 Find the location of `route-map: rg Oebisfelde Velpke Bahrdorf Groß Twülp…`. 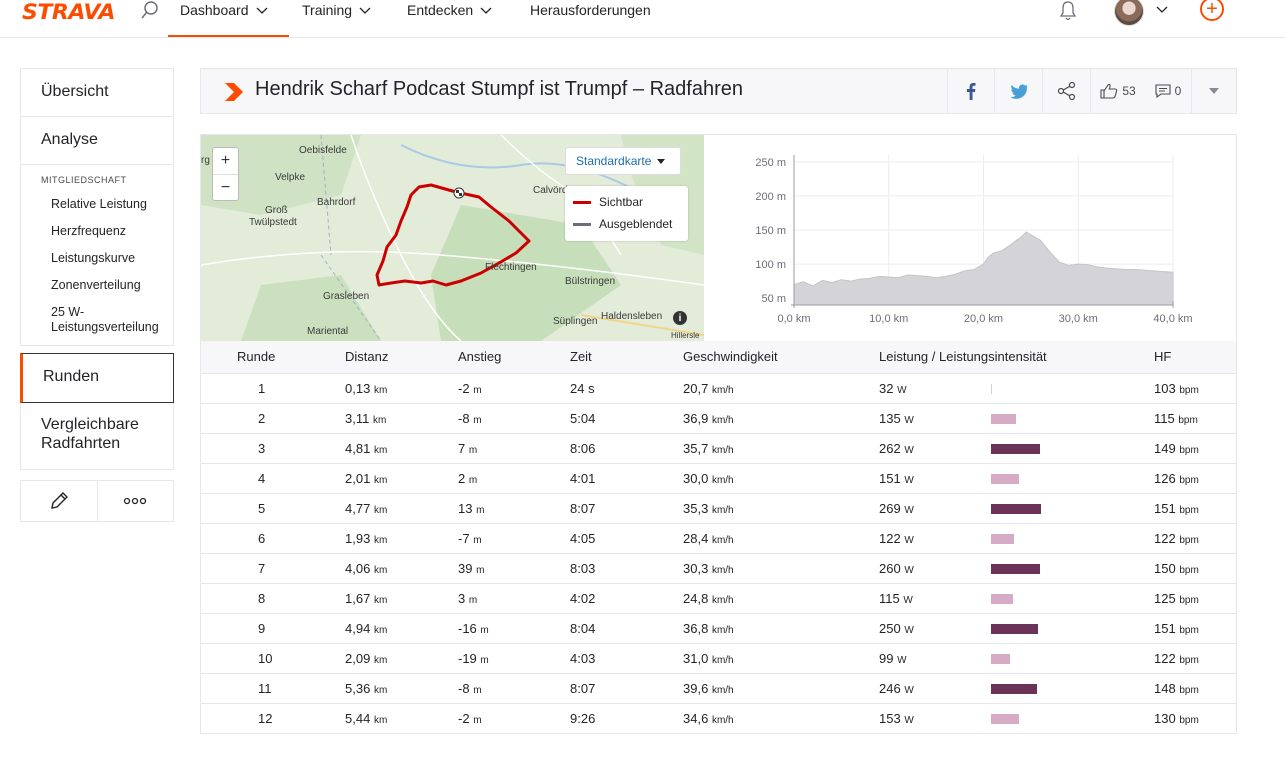

route-map: rg Oebisfelde Velpke Bahrdorf Groß Twülp… is located at coordinates (452, 238).